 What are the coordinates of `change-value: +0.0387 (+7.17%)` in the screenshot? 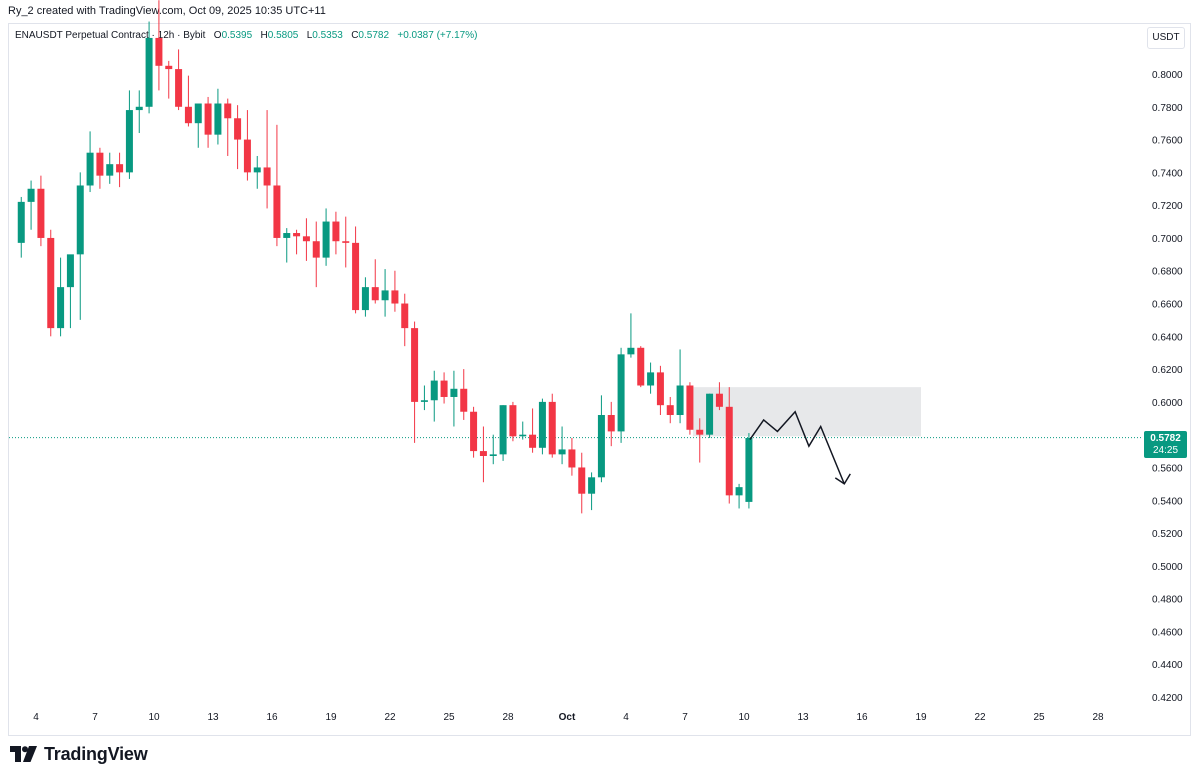 It's located at (437, 35).